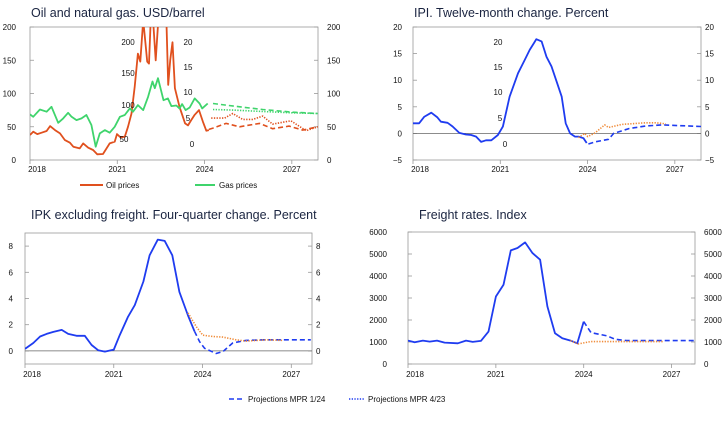 The width and height of the screenshot is (722, 431). I want to click on chart-title: Oil and natural gas. USD/barrel, so click(118, 13).